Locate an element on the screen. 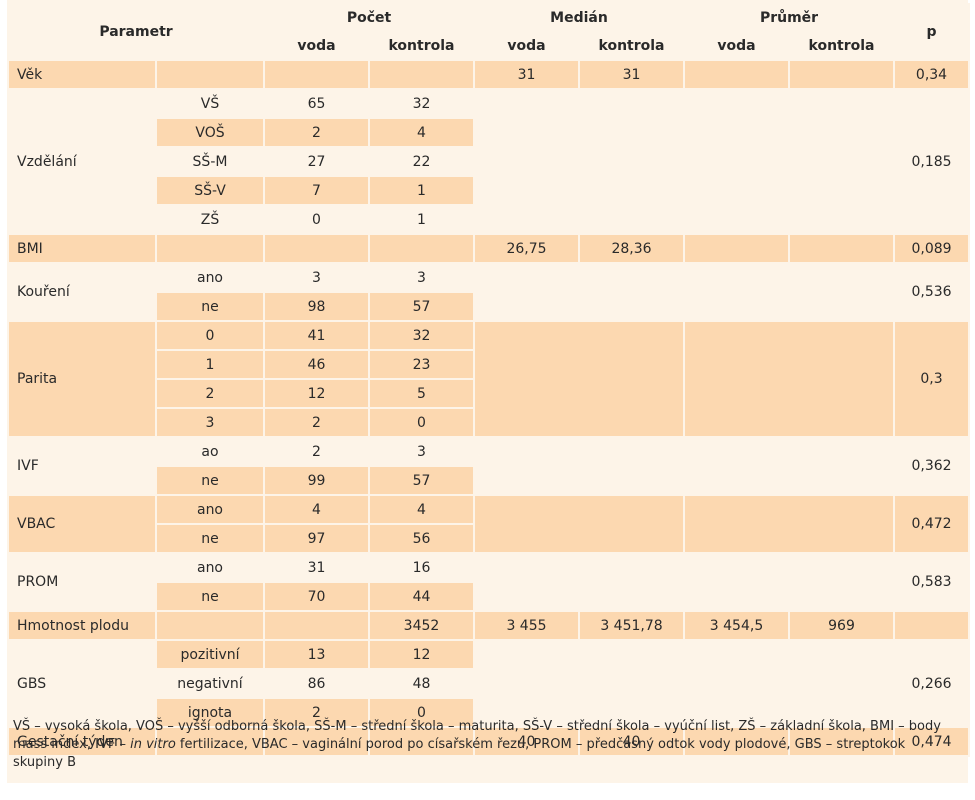  header-median-voda: voda is located at coordinates (526, 46).